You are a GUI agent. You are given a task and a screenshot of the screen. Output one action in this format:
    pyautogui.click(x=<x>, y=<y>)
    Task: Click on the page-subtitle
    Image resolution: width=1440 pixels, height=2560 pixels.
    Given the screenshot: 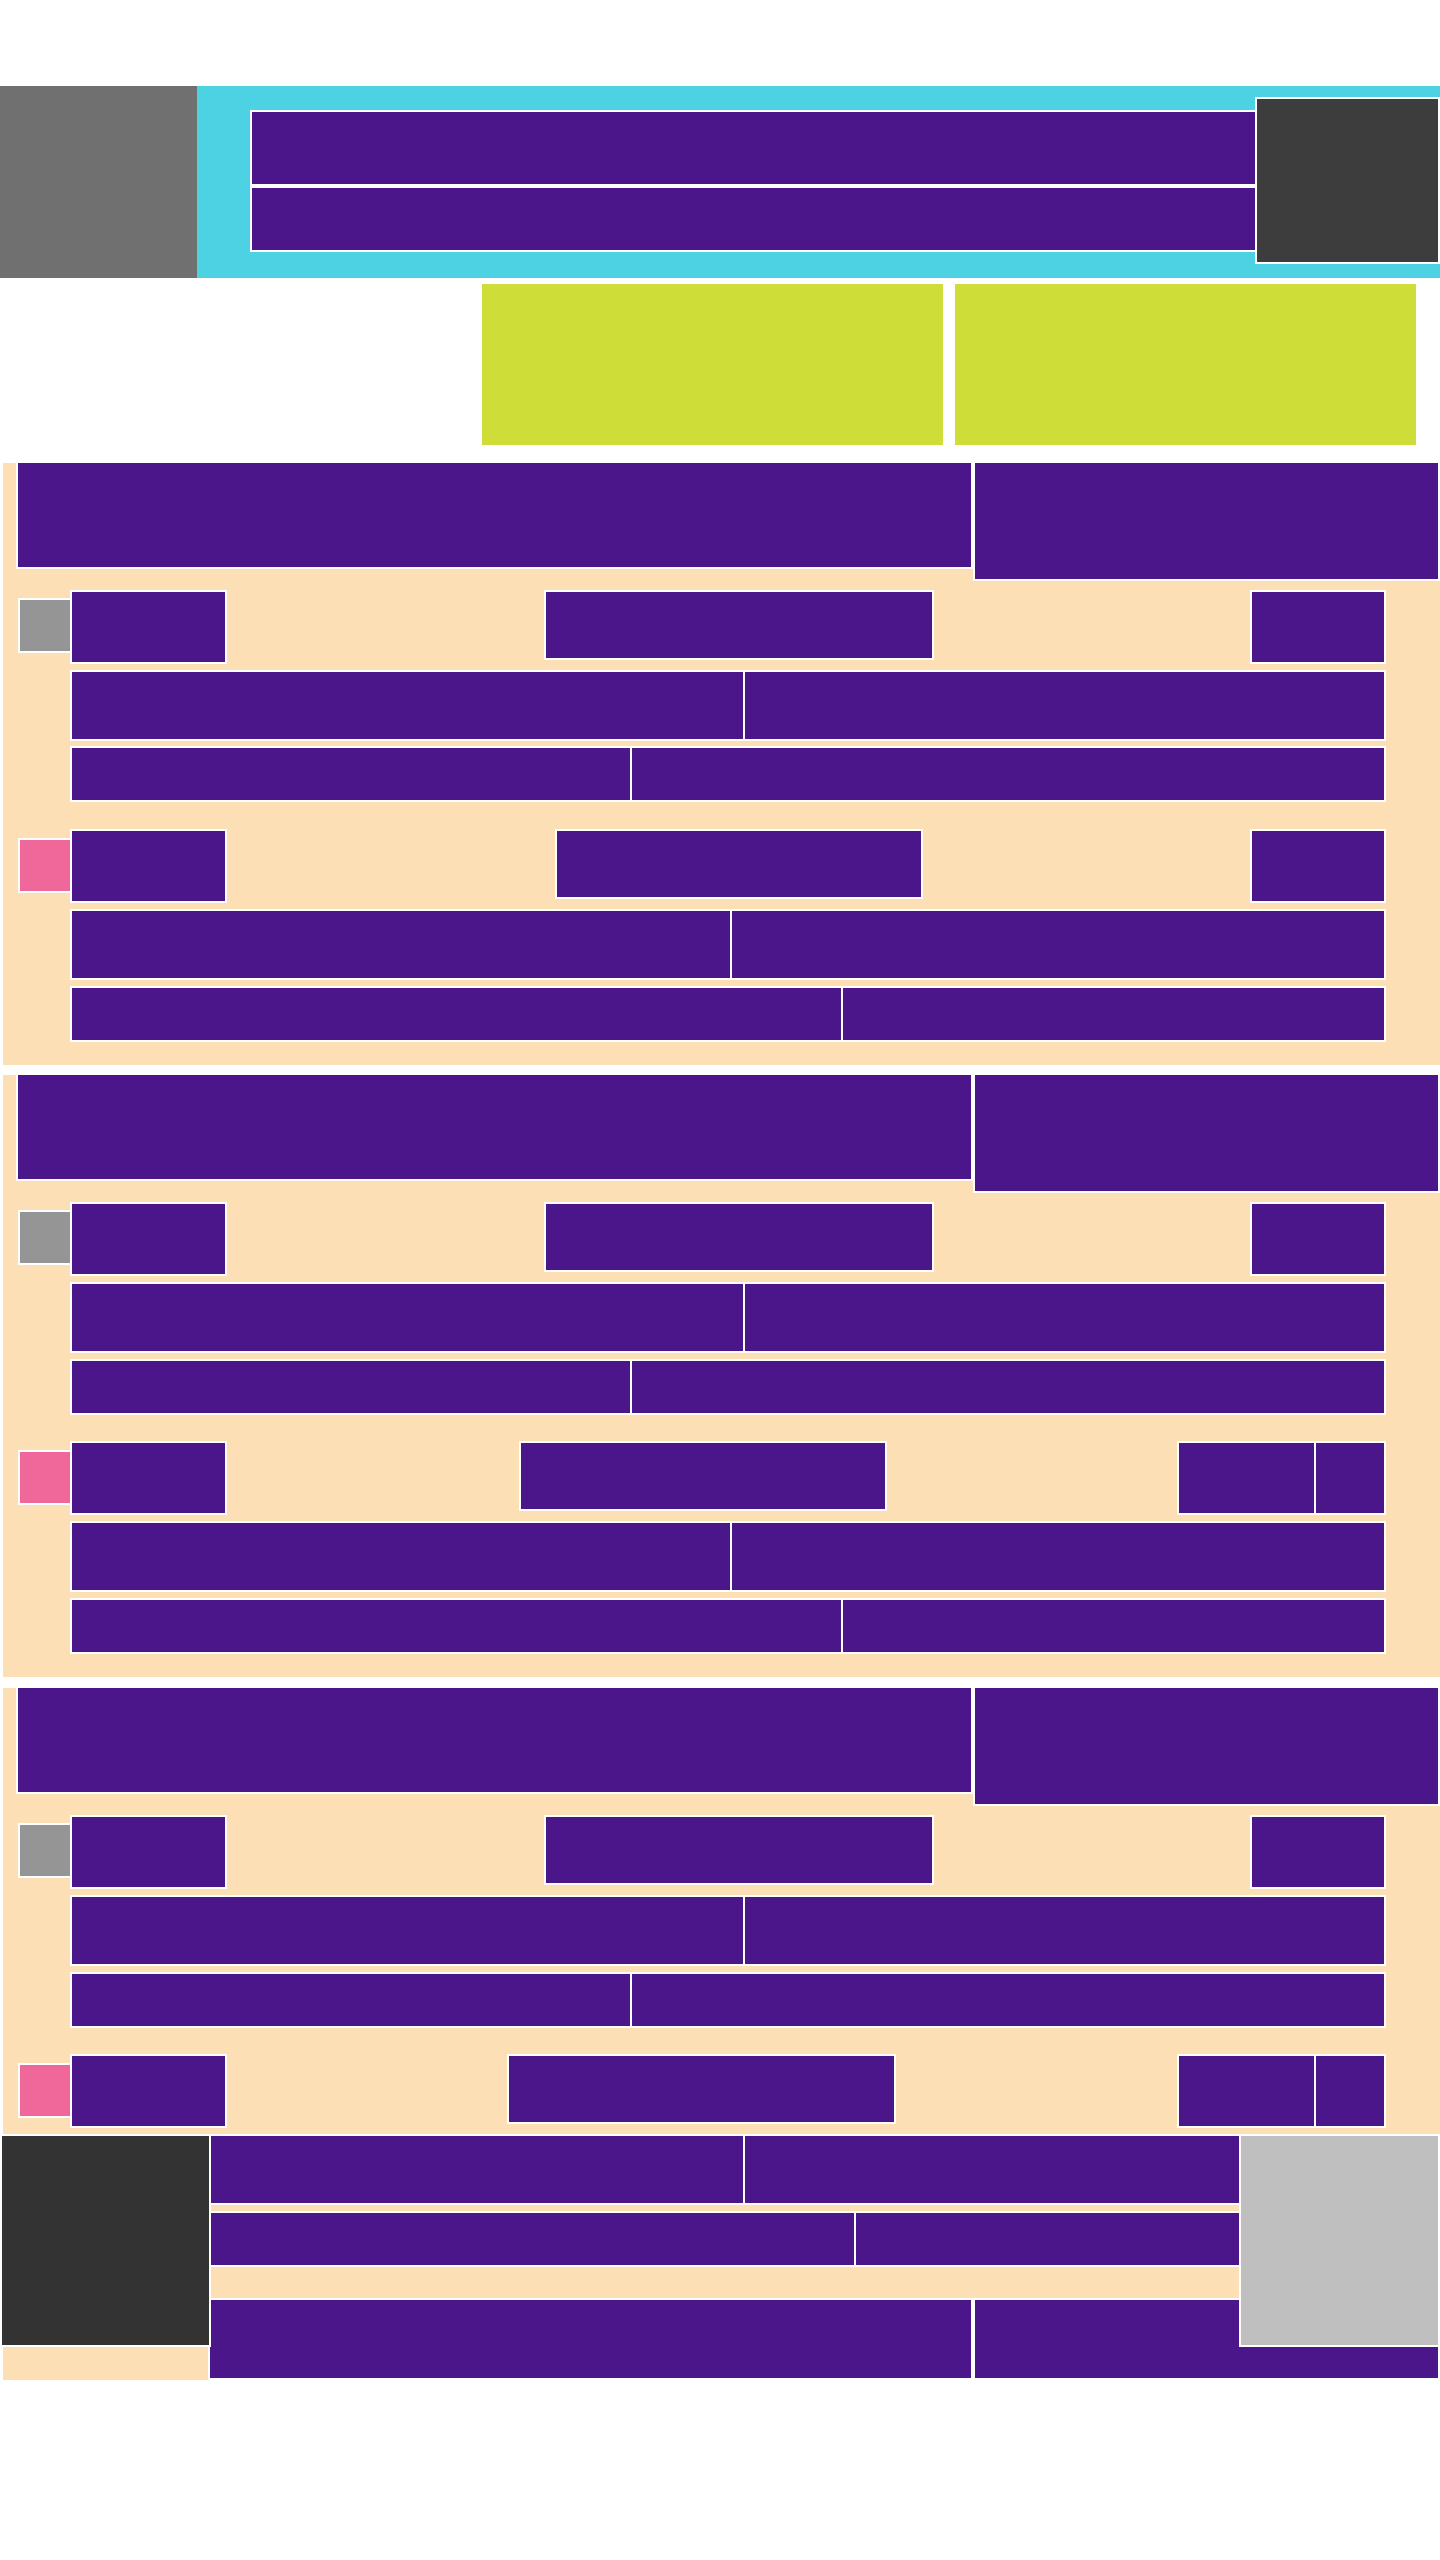 What is the action you would take?
    pyautogui.click(x=755, y=219)
    